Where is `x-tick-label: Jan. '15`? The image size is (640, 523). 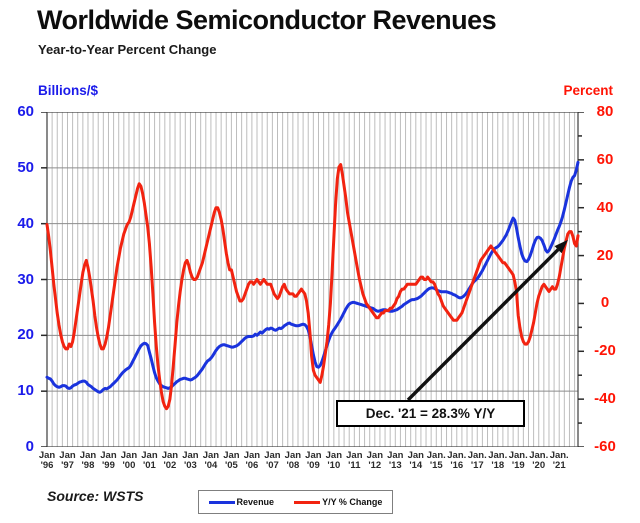 x-tick-label: Jan. '15 is located at coordinates (436, 460).